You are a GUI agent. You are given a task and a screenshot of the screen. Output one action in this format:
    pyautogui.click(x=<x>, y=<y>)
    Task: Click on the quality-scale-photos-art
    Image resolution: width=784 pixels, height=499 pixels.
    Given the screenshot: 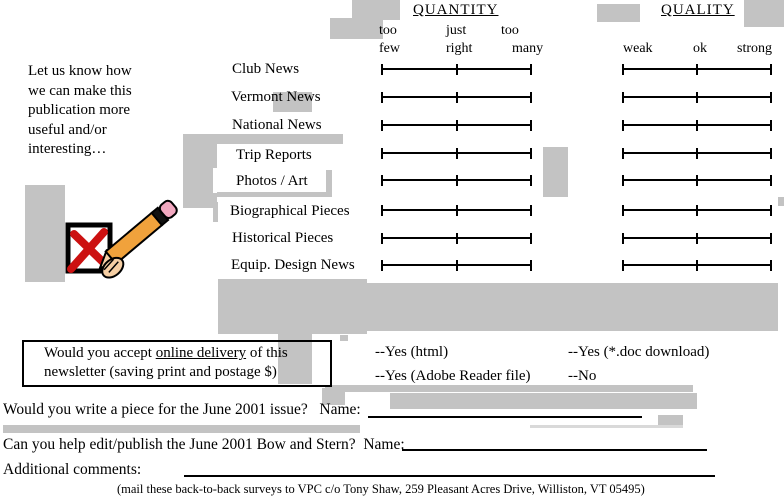 What is the action you would take?
    pyautogui.click(x=697, y=180)
    